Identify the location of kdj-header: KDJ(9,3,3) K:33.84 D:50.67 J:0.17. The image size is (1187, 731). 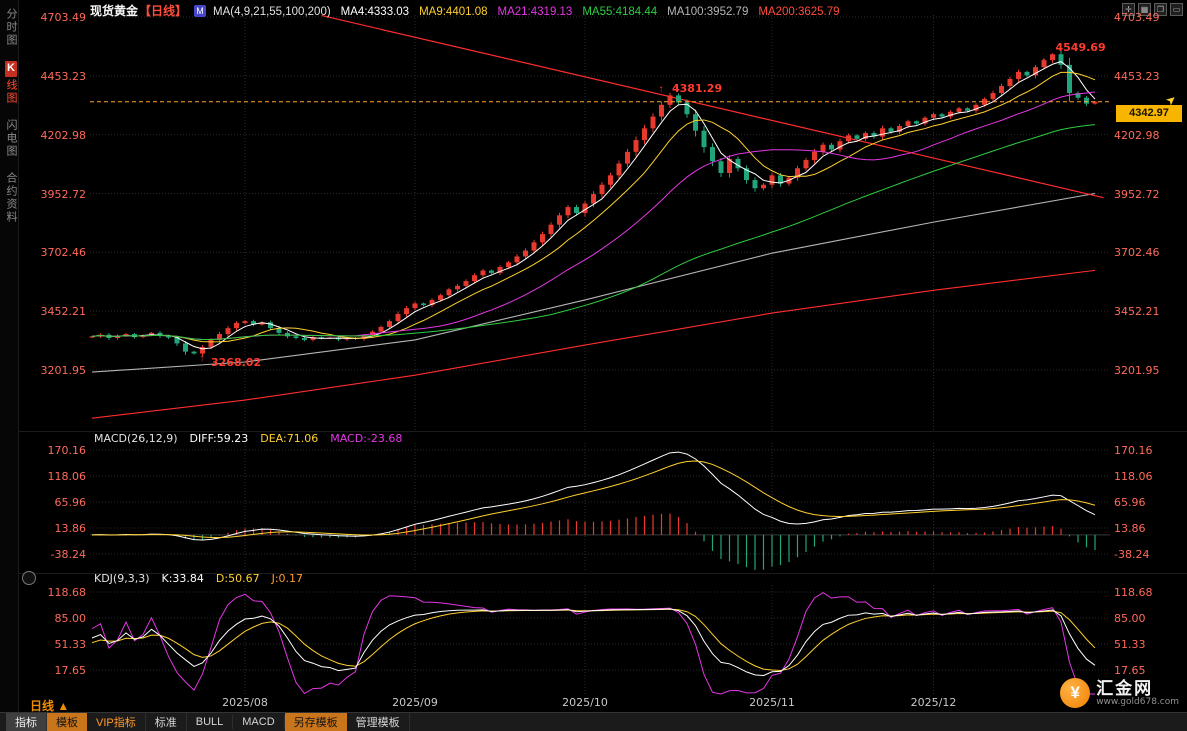
(198, 578).